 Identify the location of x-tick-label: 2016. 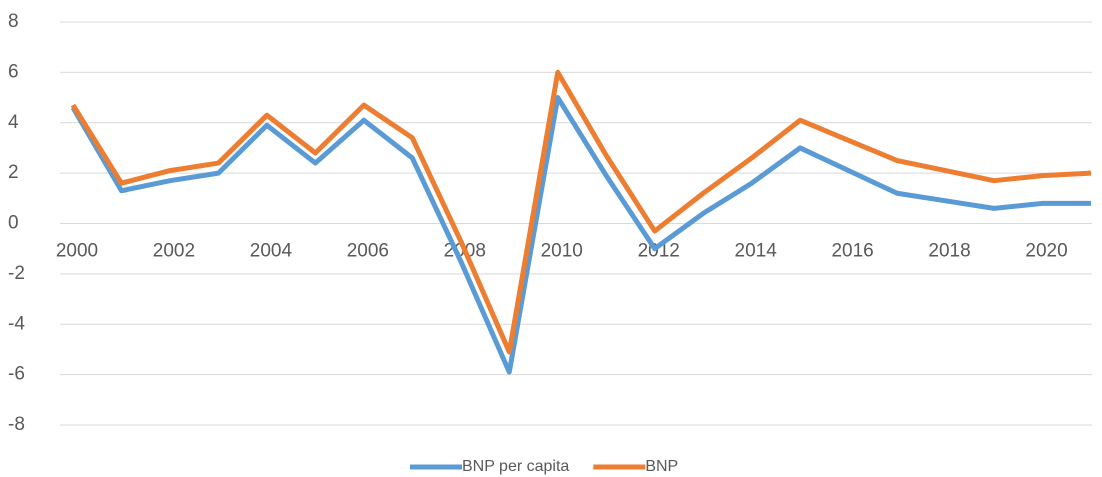
(852, 251).